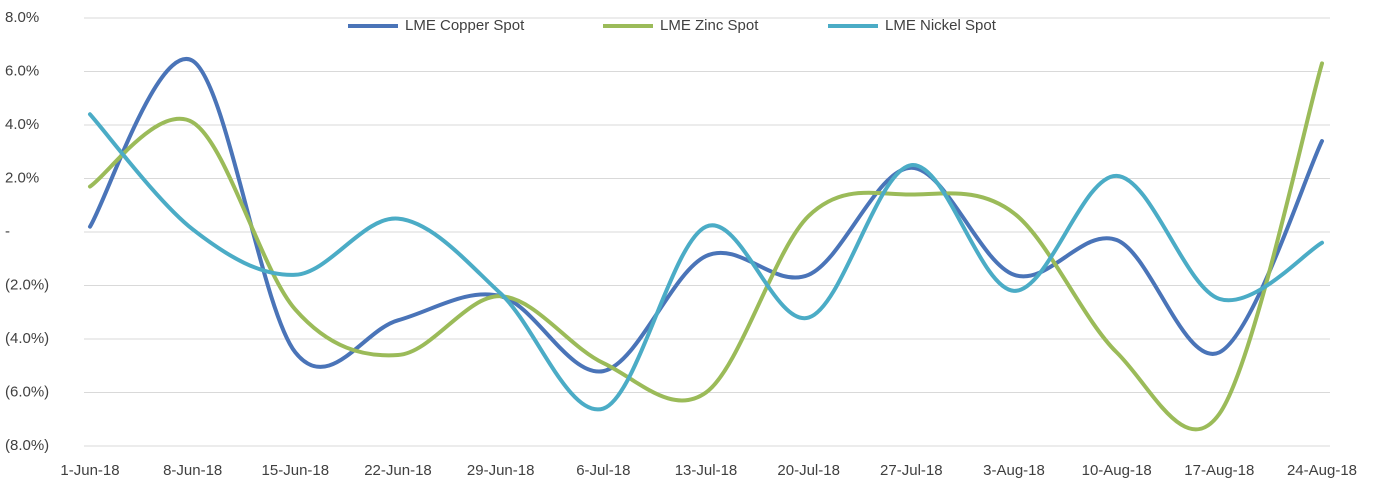  I want to click on x-tick-label: 6-Jul-18, so click(603, 470).